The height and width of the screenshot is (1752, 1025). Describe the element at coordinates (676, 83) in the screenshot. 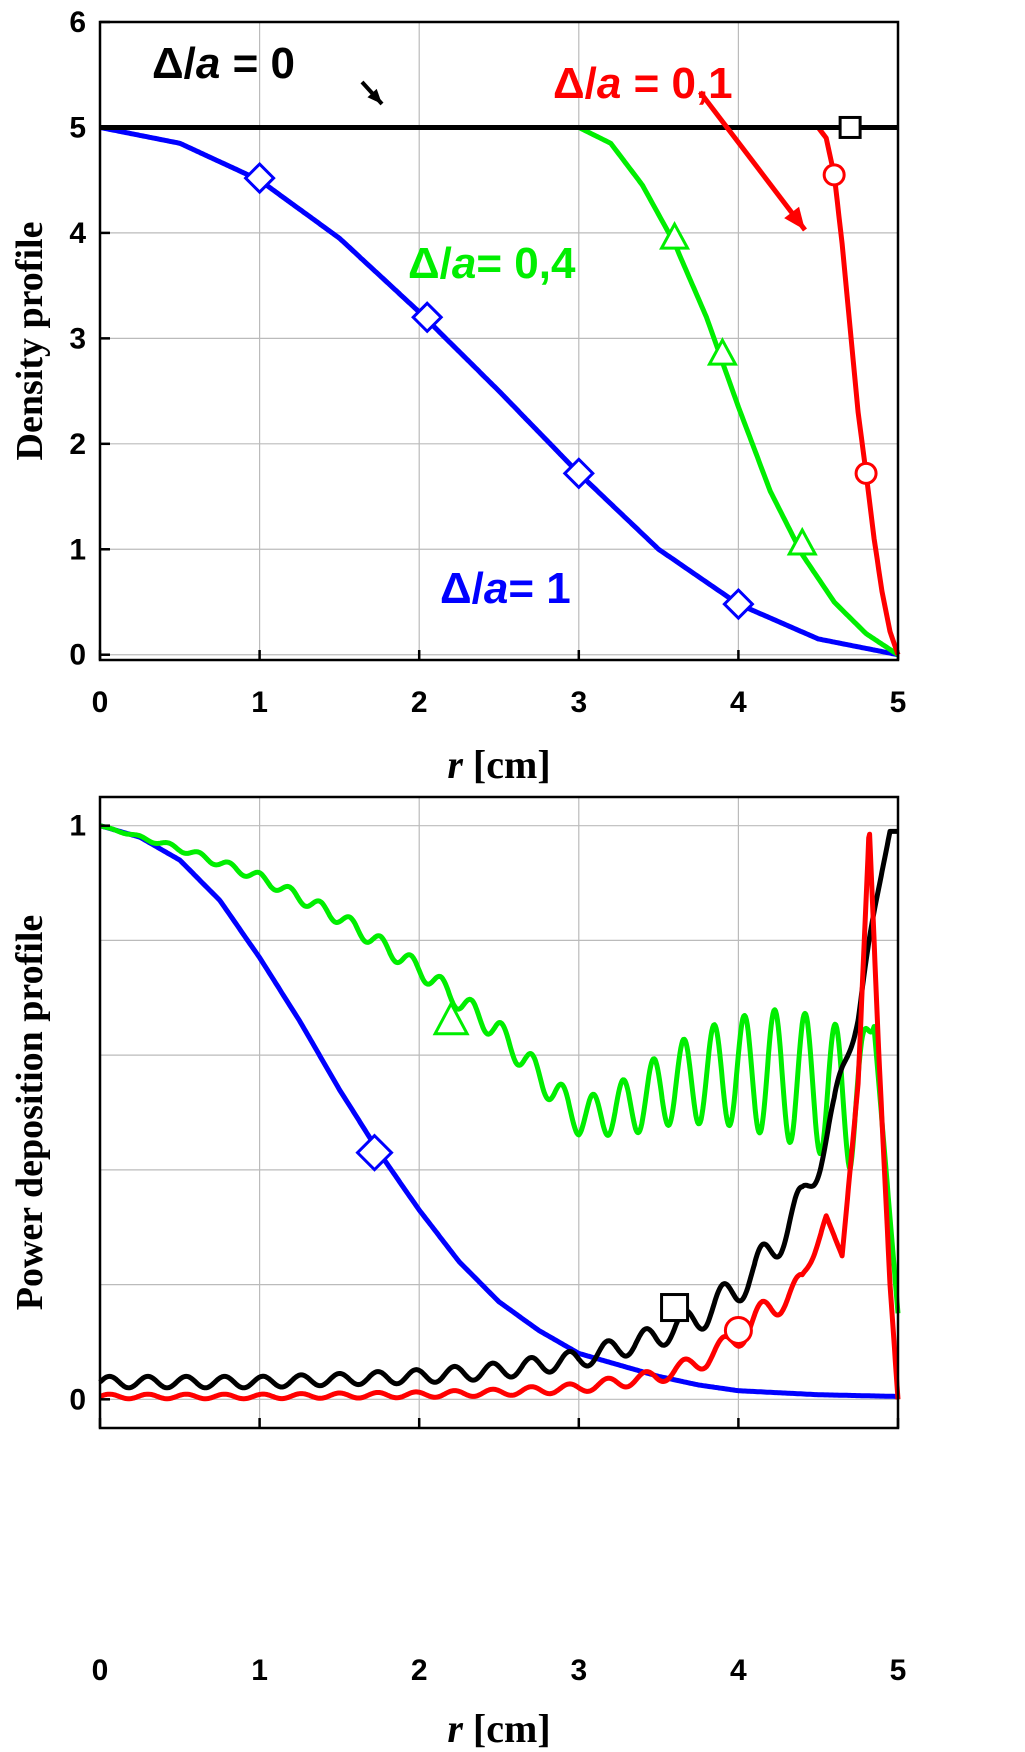

I see `annotation-suffix: = 0,1` at that location.